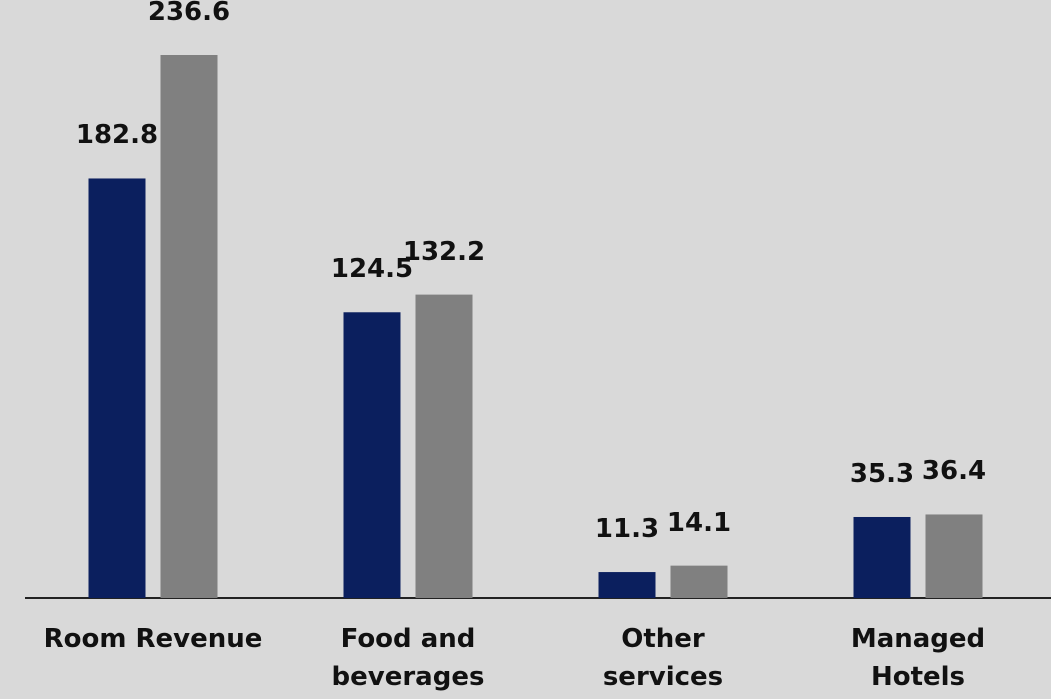  Describe the element at coordinates (372, 269) in the screenshot. I see `data-label: 124.5` at that location.